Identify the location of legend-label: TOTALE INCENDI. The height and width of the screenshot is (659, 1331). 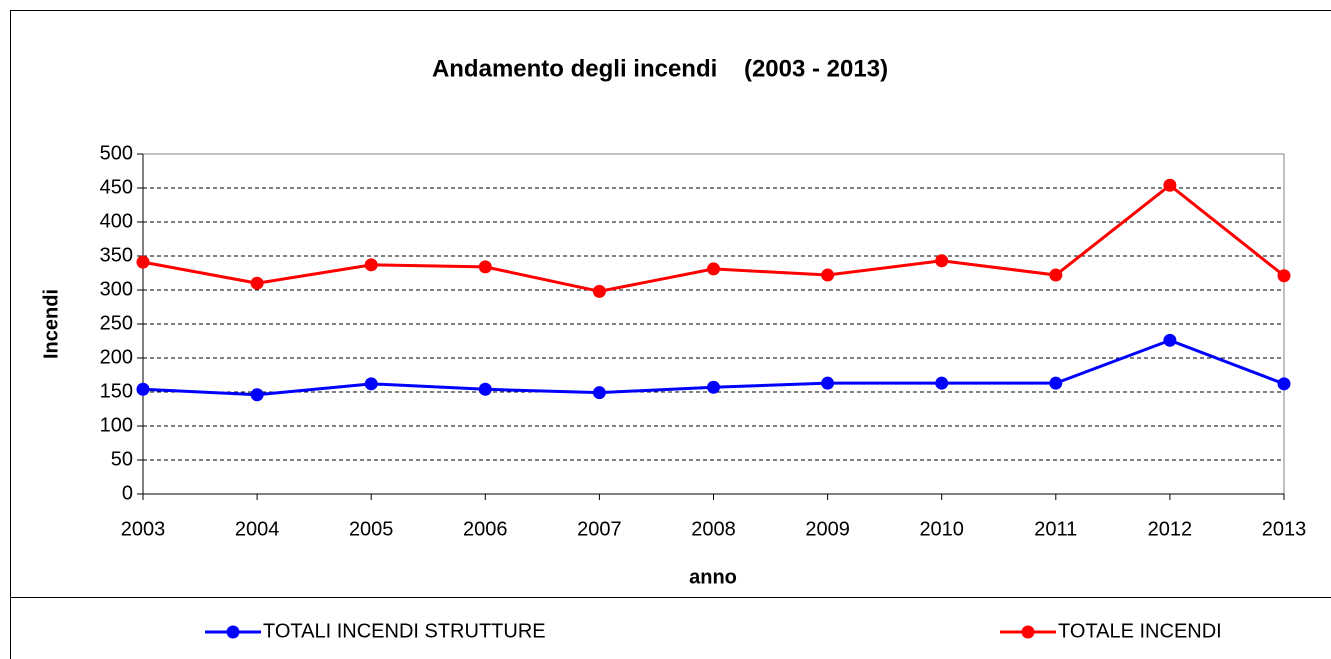
(1140, 631).